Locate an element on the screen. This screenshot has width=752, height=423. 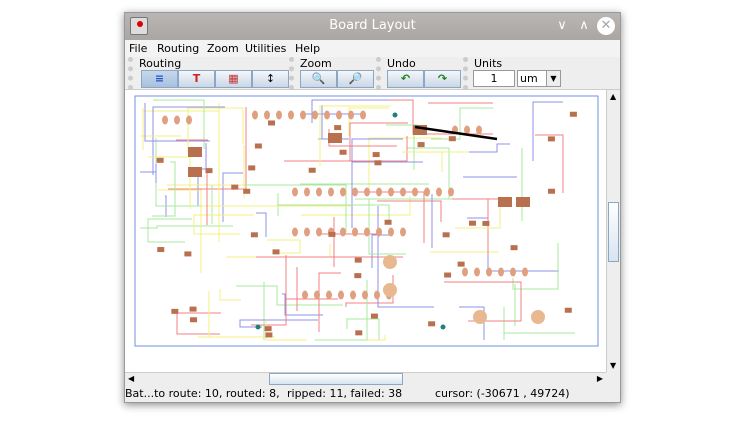
zoom-group: Zoom 🔍 🔎 is located at coordinates (332, 73).